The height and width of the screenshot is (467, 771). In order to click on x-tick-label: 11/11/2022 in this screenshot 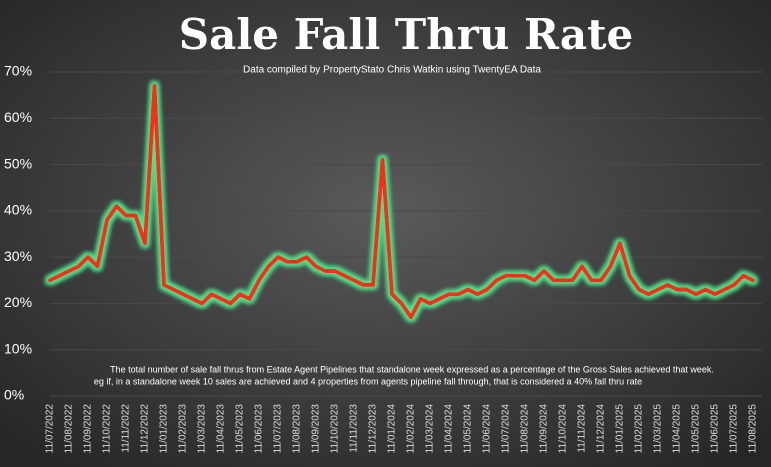, I will do `click(126, 428)`.